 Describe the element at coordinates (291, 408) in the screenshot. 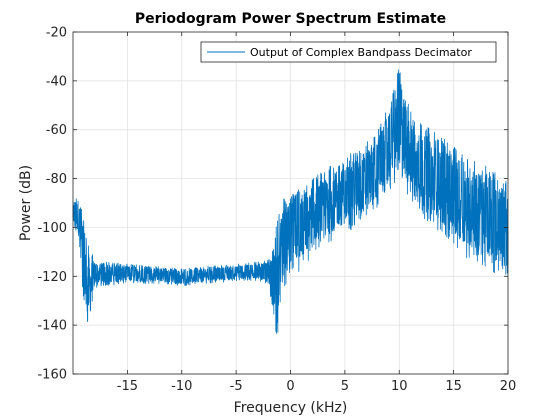

I see `x-axis-label: Frequency (kHz)` at that location.